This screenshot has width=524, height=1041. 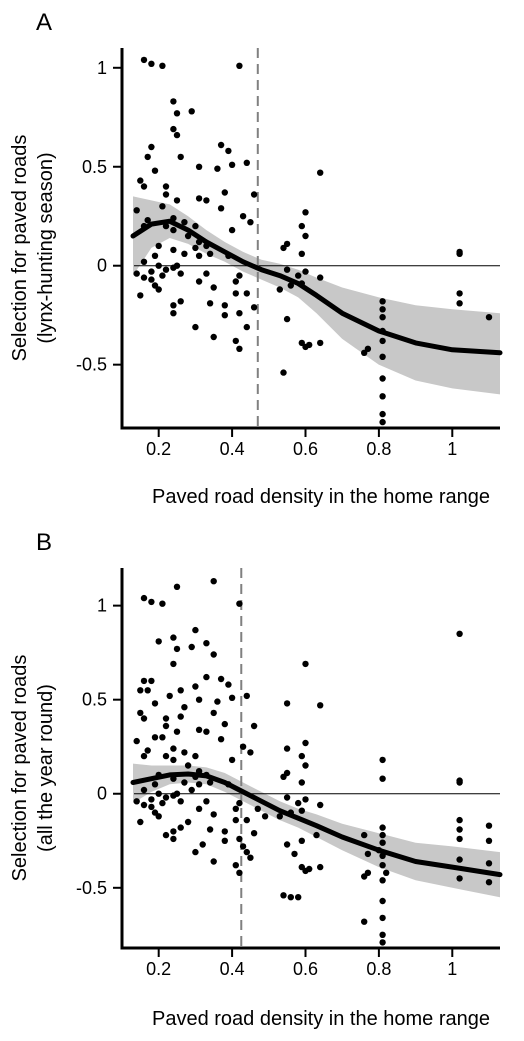 I want to click on panel-letter: B, so click(x=44, y=542).